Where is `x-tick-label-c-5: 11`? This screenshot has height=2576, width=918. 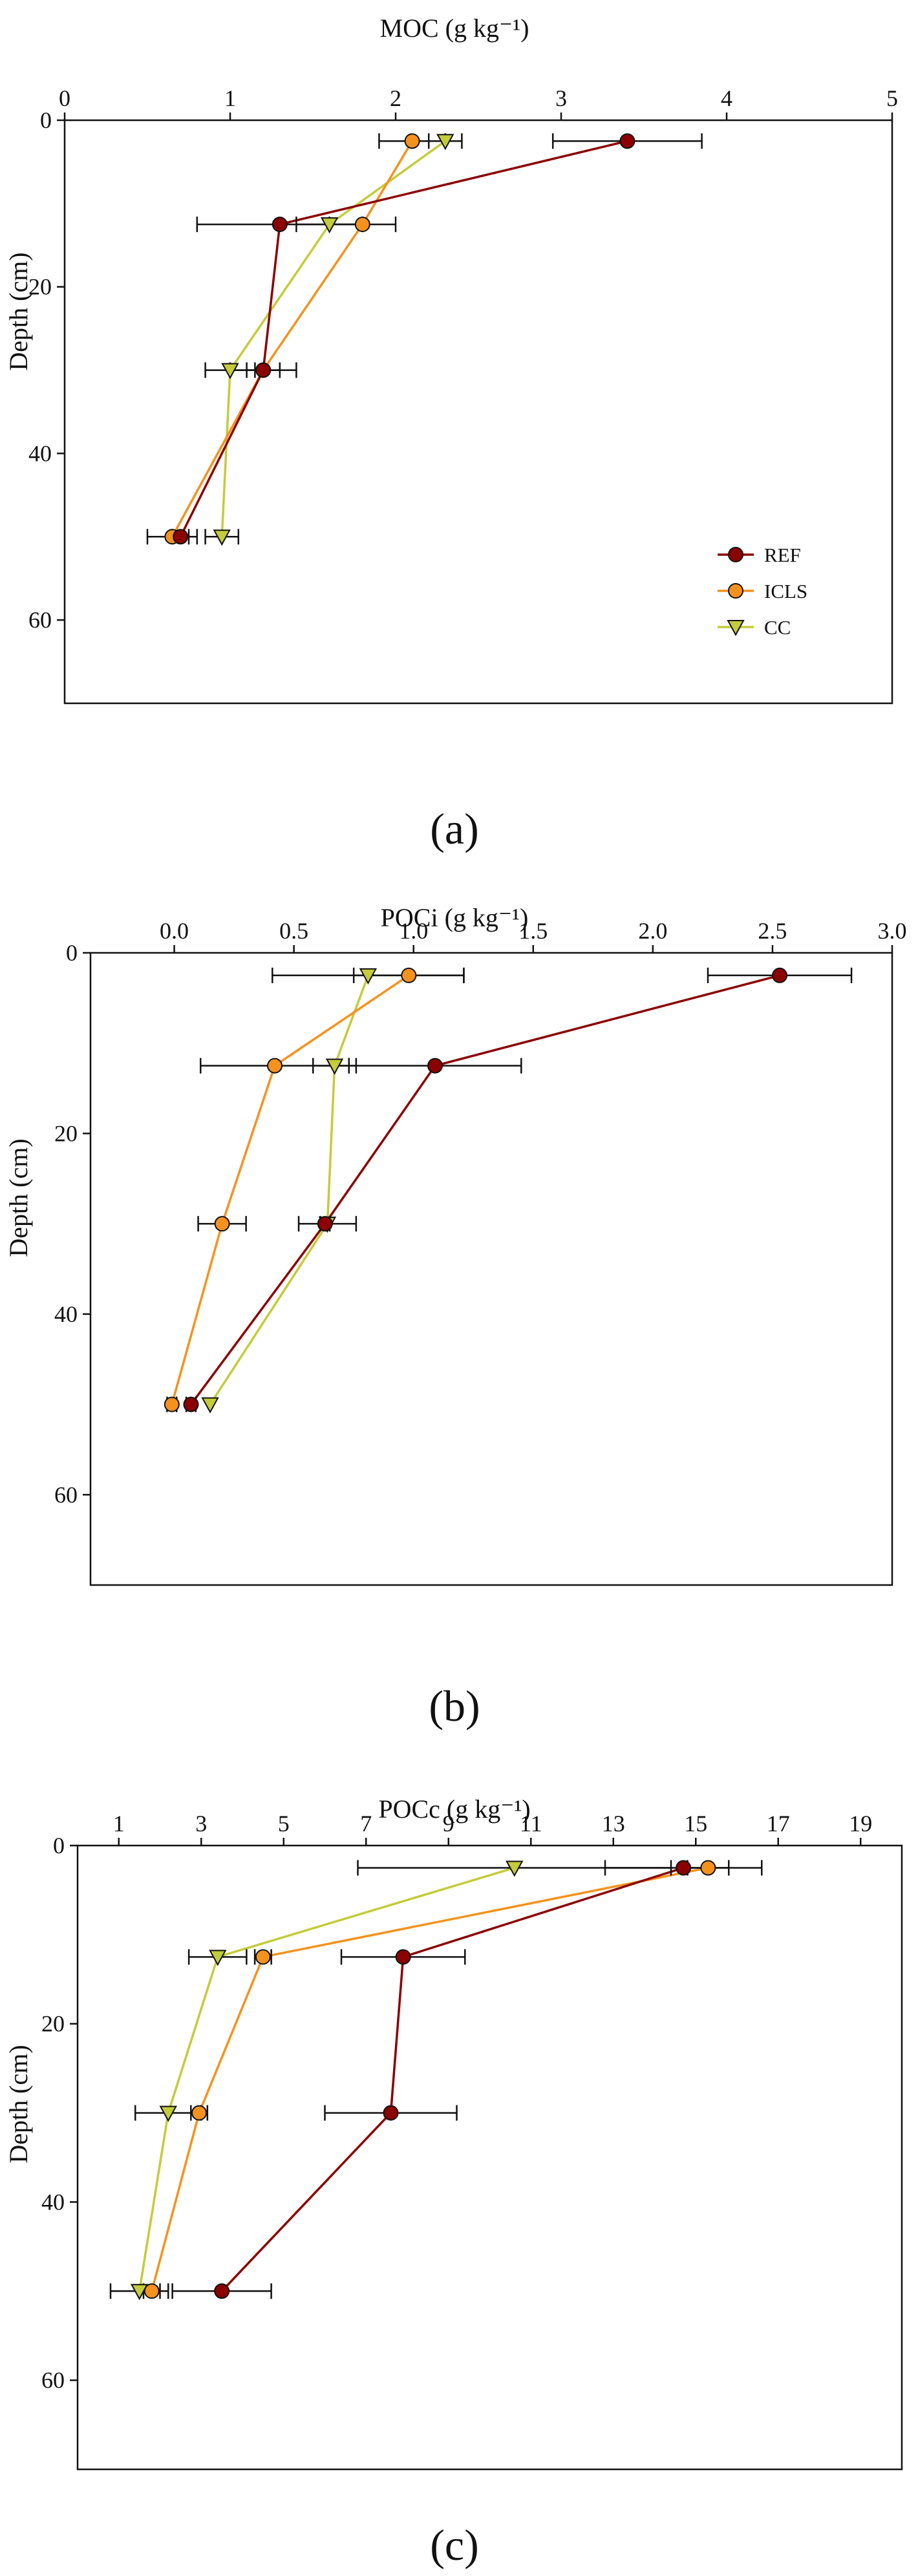
x-tick-label-c-5: 11 is located at coordinates (531, 1823).